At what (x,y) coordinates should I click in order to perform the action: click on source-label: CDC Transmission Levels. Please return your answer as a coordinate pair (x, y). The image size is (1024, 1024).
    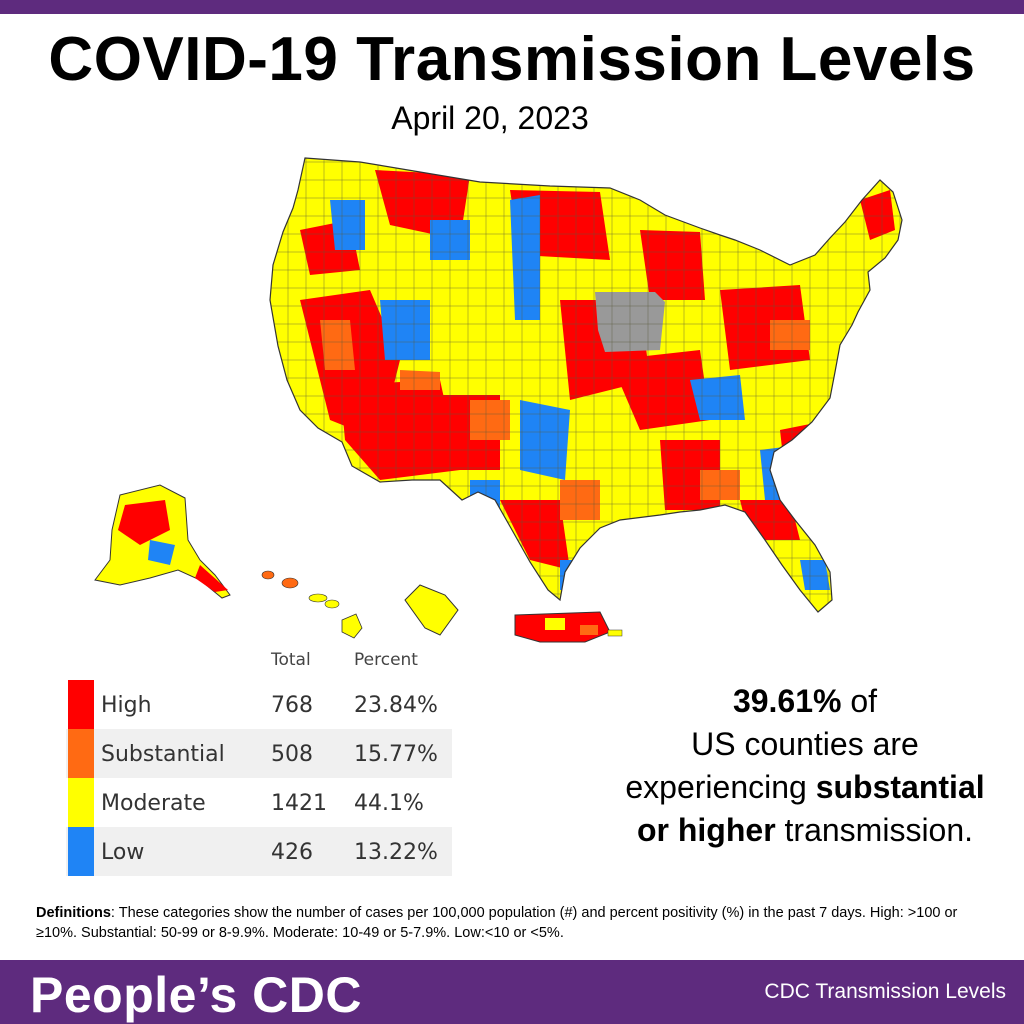
    Looking at the image, I should click on (885, 991).